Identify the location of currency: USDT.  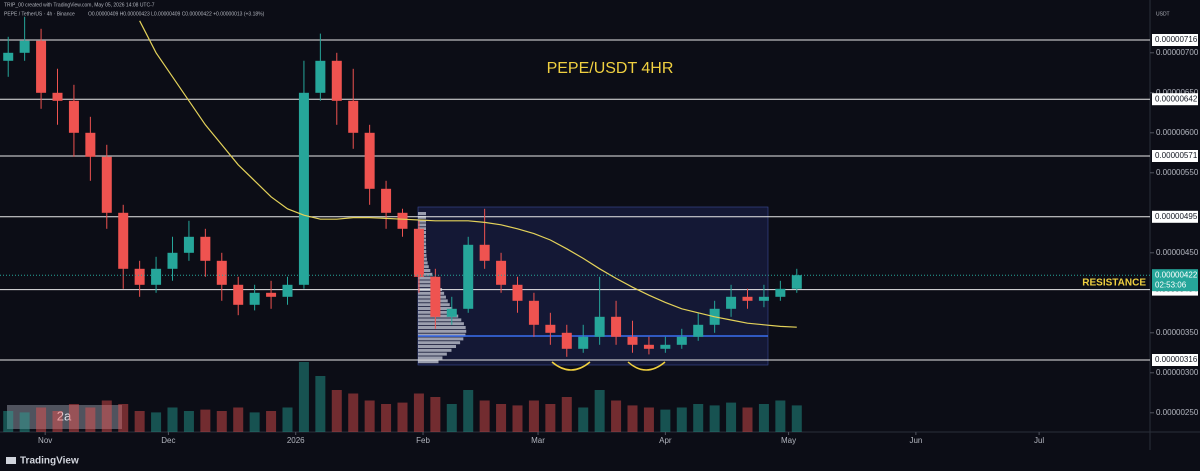
(1163, 14).